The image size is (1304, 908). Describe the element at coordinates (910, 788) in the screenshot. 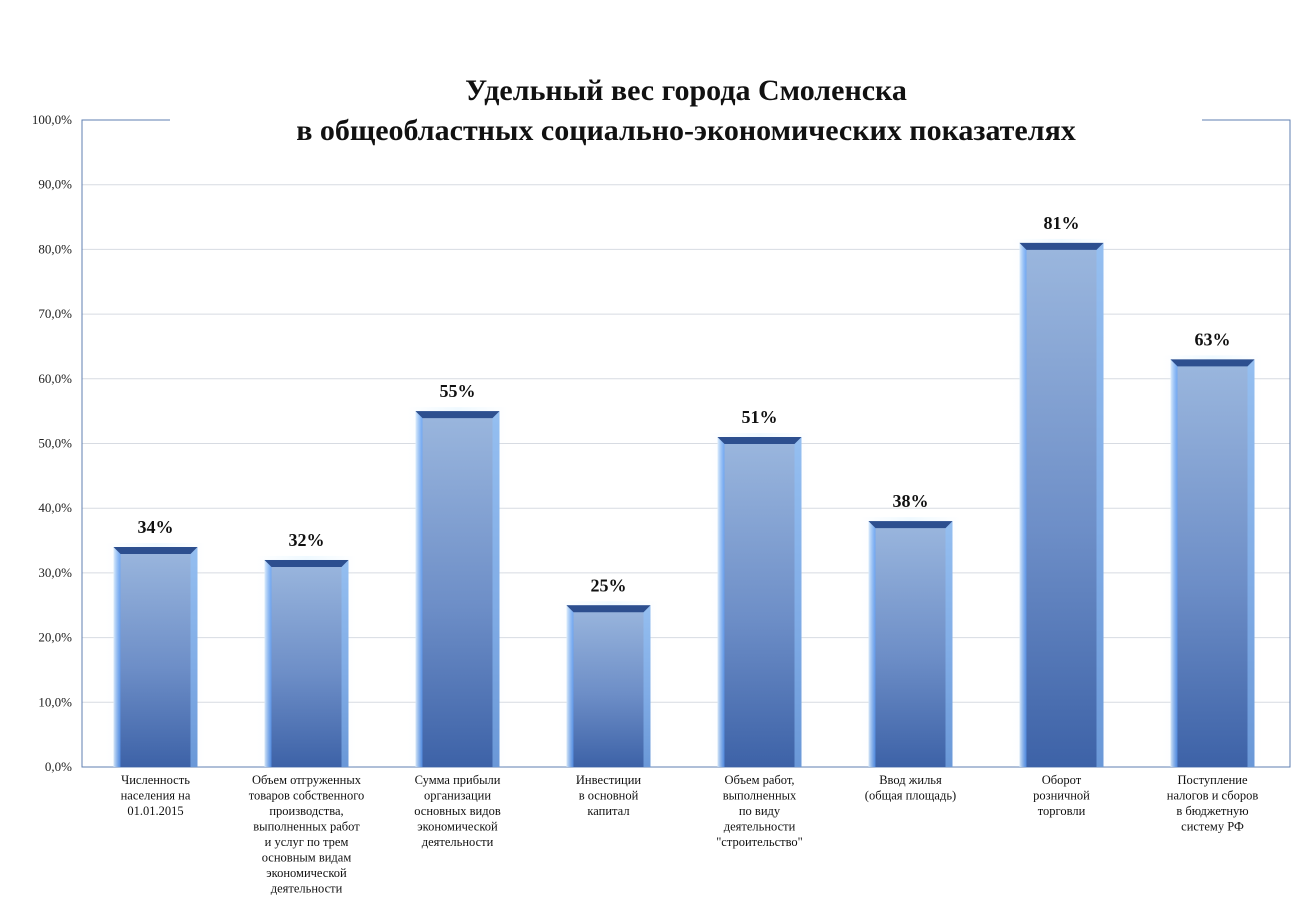

I see `x-tick-label: Ввод жилья (общая площадь)` at that location.